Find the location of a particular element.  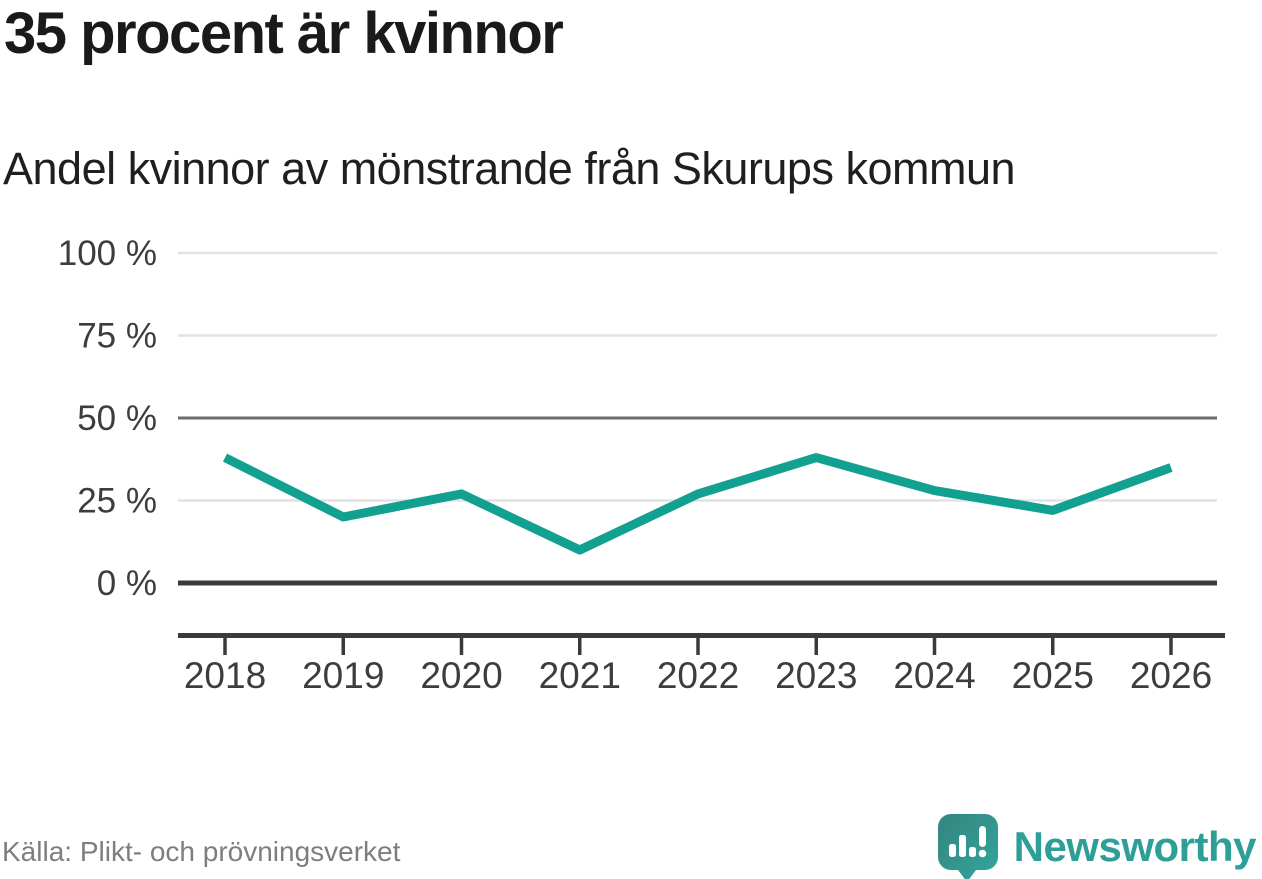

y-tick-label: 100 % is located at coordinates (107, 253).